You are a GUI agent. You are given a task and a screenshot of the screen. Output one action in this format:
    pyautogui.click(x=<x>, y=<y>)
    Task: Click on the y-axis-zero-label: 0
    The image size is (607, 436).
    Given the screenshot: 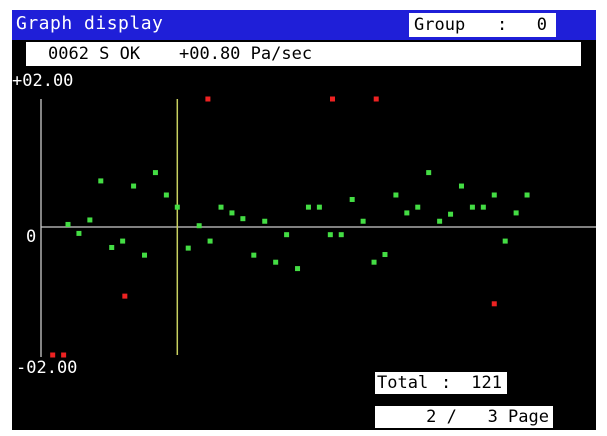 What is the action you would take?
    pyautogui.click(x=31, y=237)
    